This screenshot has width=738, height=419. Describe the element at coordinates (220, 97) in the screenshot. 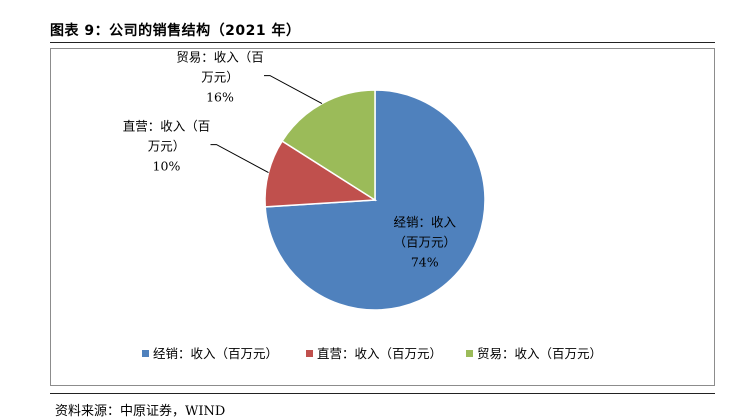

I see `slice-label-trade-value: 16%` at that location.